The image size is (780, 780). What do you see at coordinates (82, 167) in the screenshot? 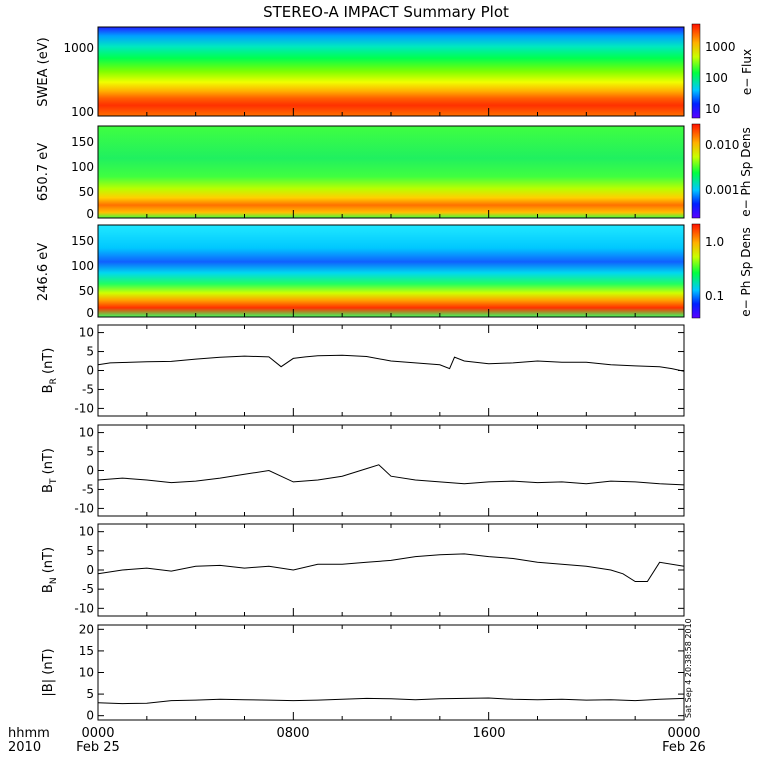
I see `pa650-ytick-100: 100` at bounding box center [82, 167].